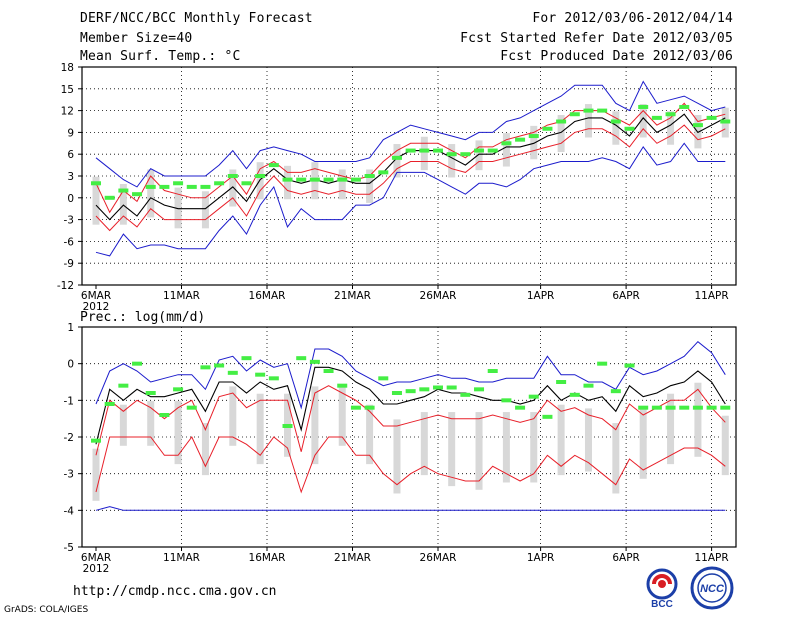 The height and width of the screenshot is (618, 800). I want to click on y-tick-label: -2, so click(69, 438).